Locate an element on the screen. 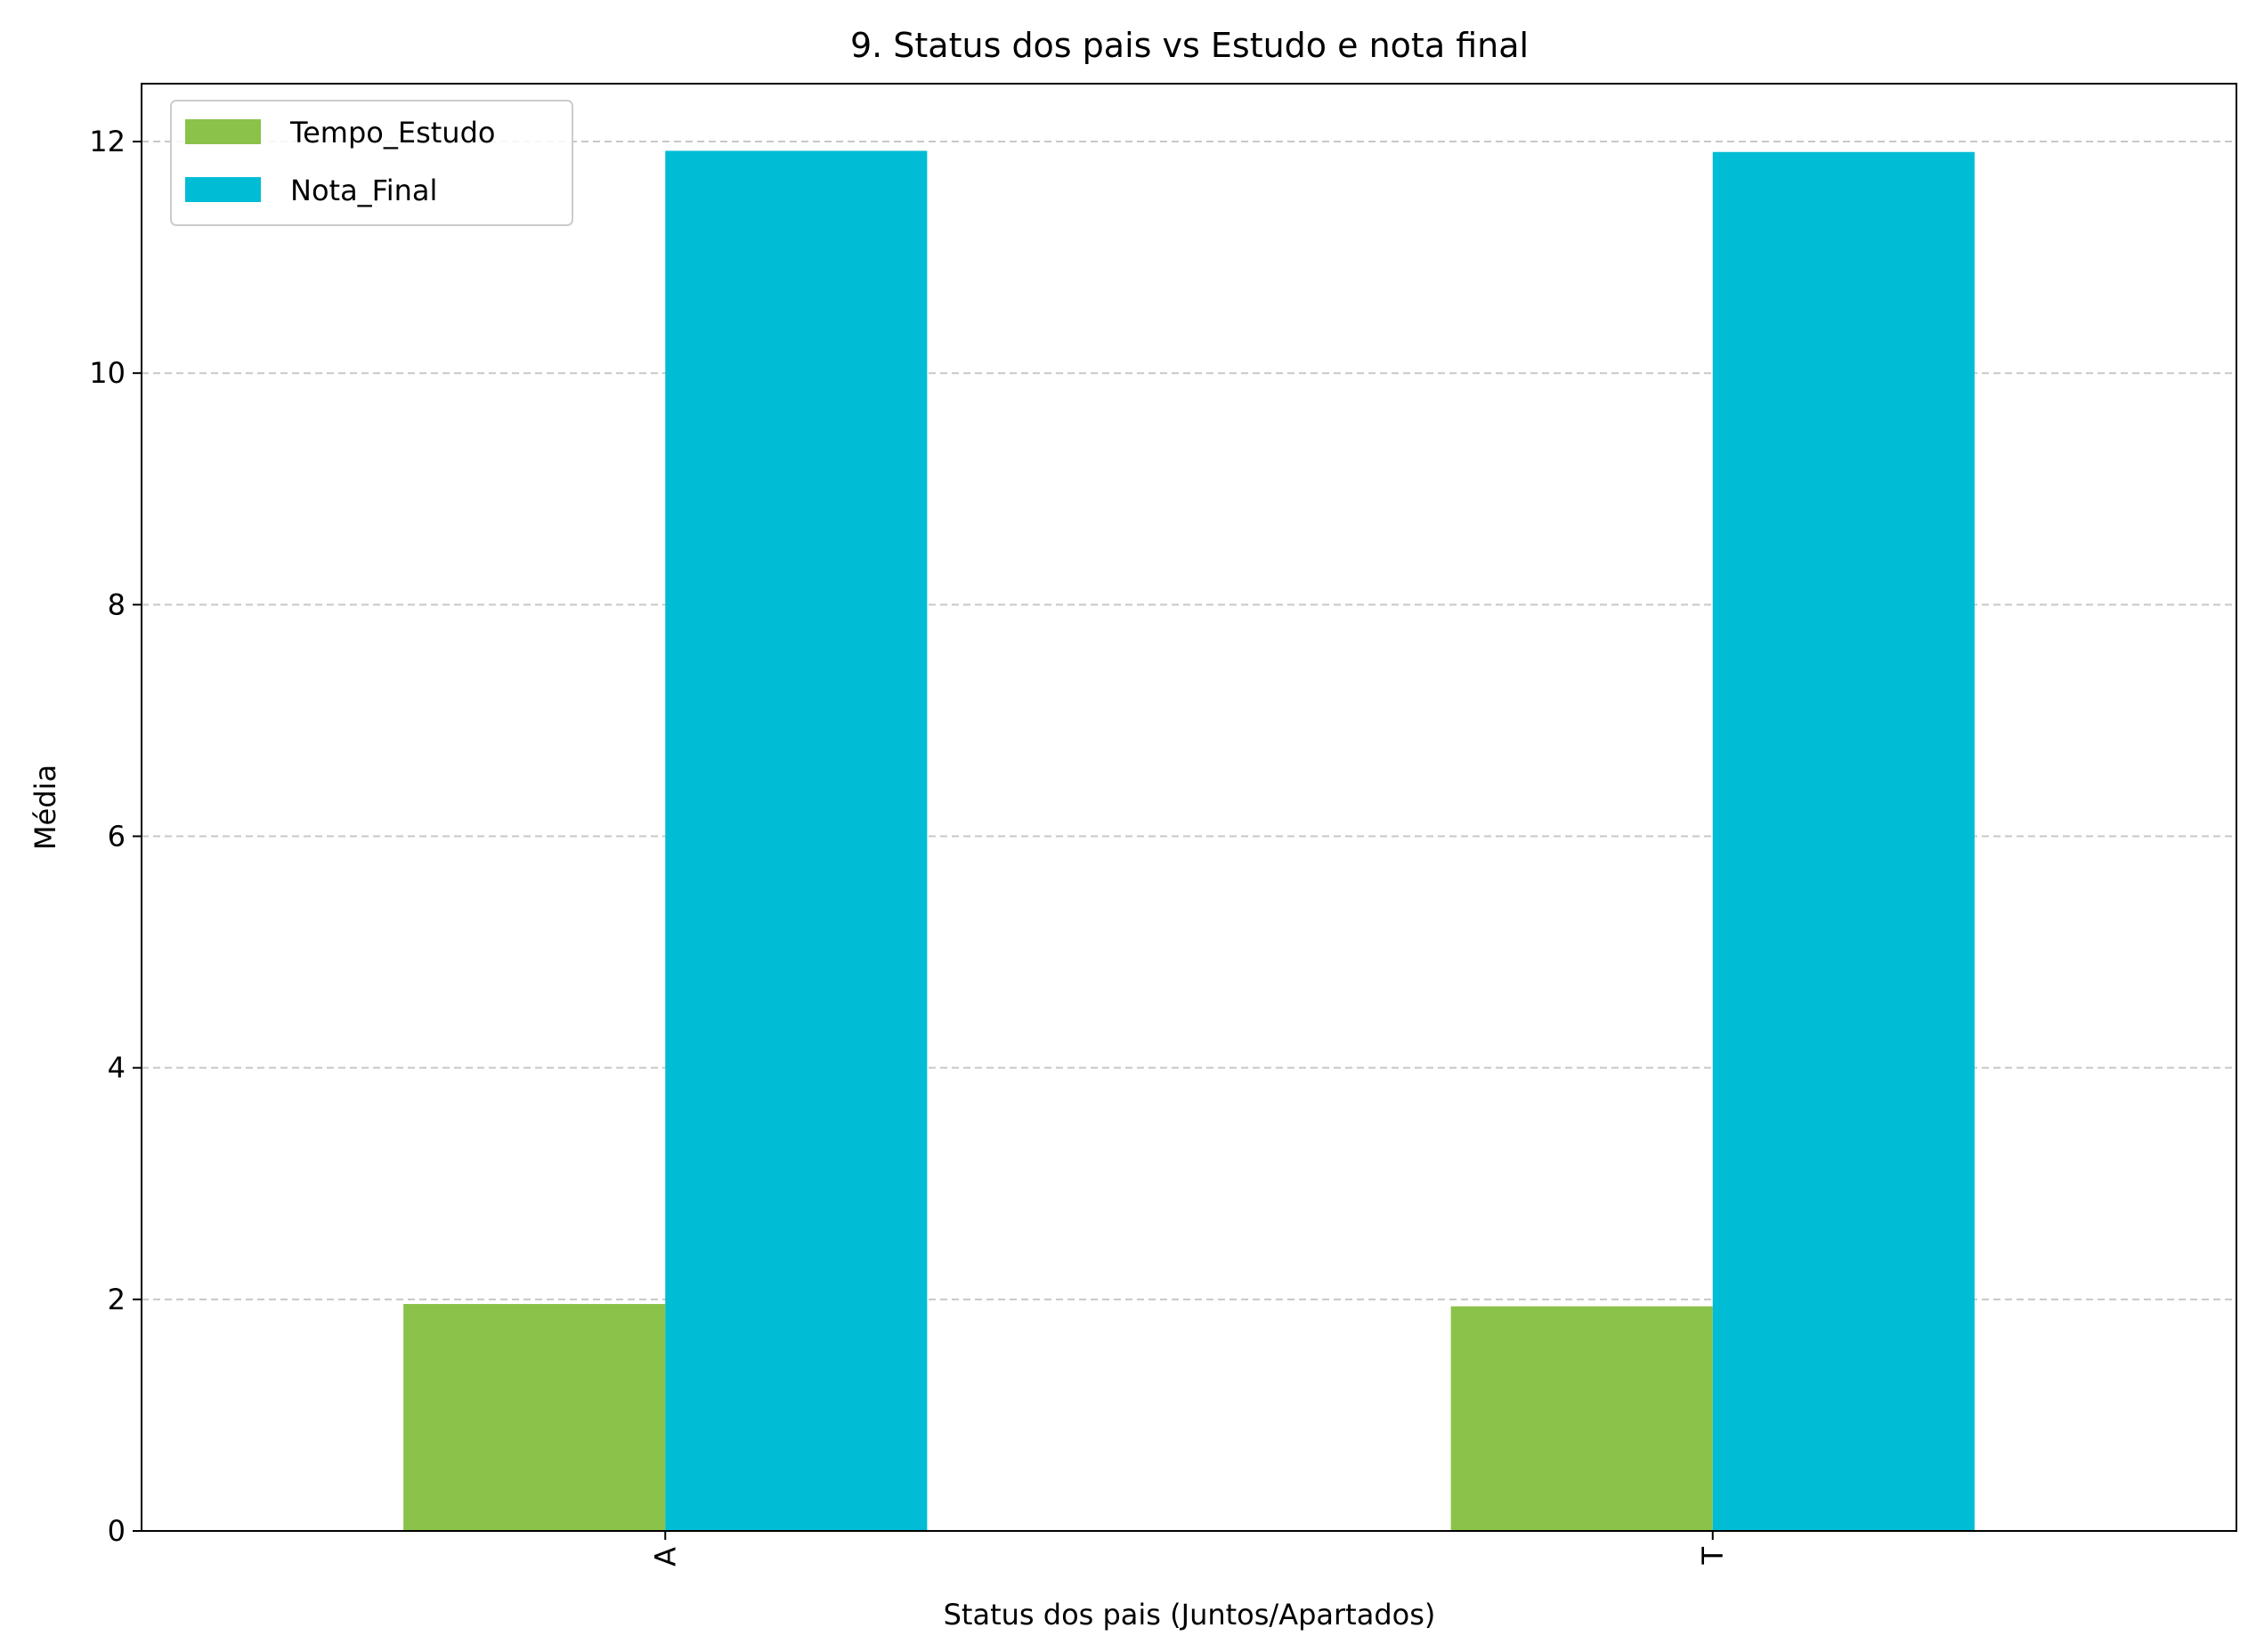  y-tick-label-2: 4 is located at coordinates (117, 1068).